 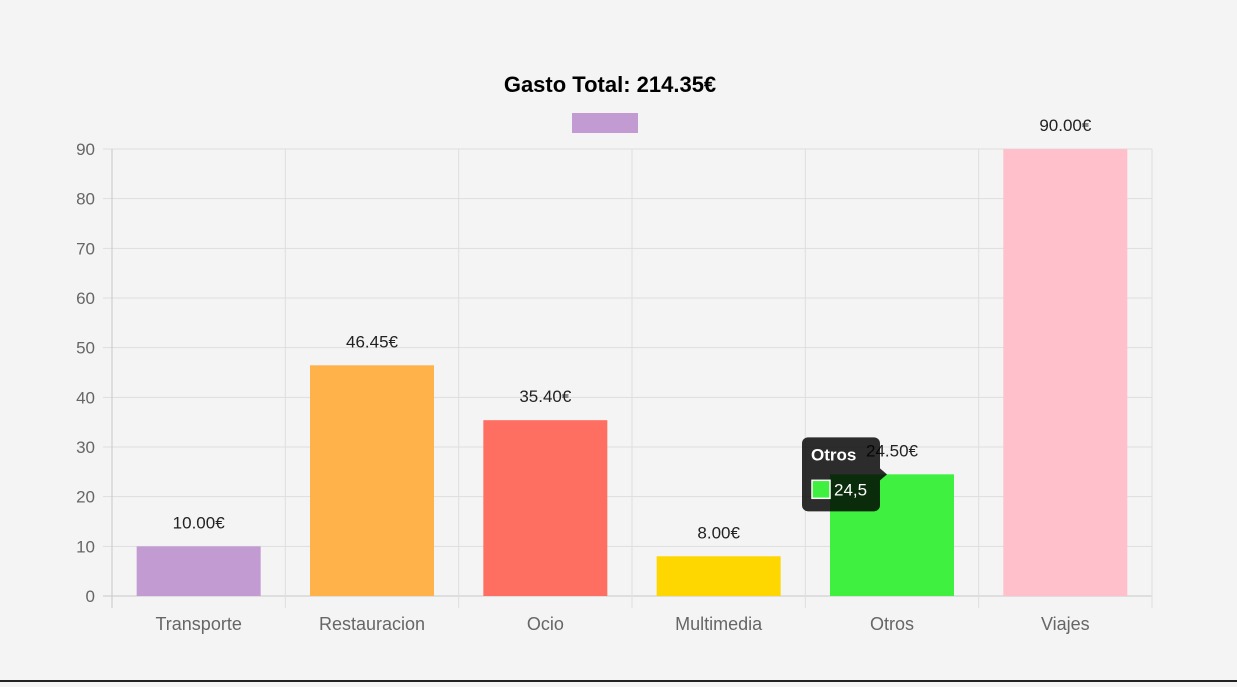 What do you see at coordinates (372, 341) in the screenshot?
I see `data-label: 46.45€` at bounding box center [372, 341].